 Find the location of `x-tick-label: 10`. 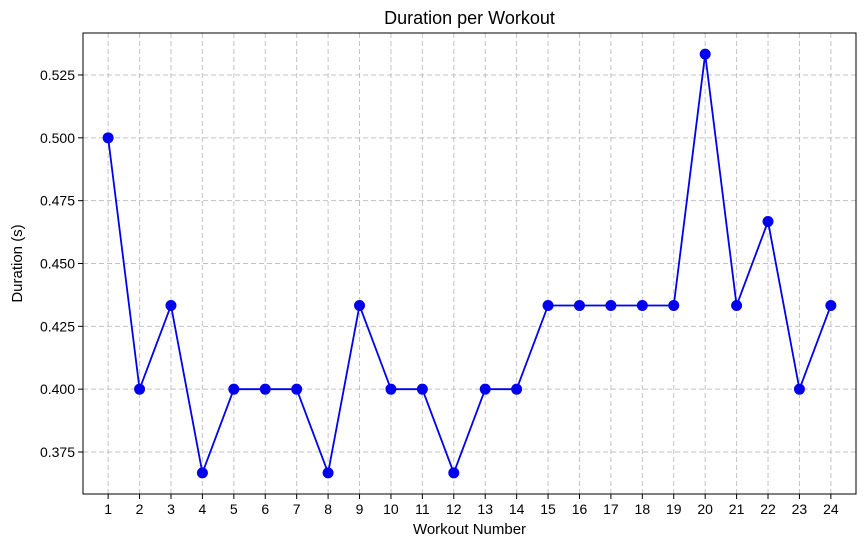

x-tick-label: 10 is located at coordinates (391, 509).